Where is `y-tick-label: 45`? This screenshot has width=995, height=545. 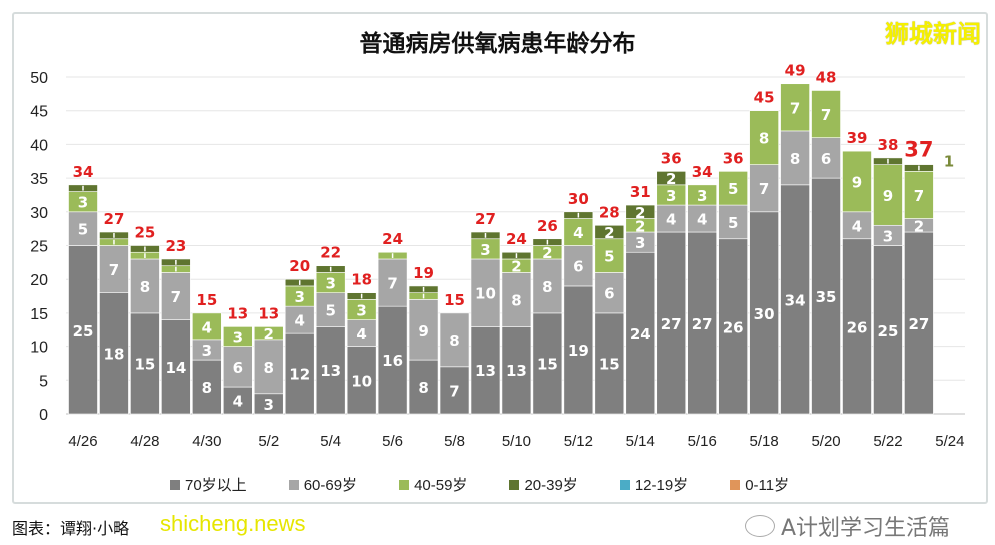 y-tick-label: 45 is located at coordinates (39, 112).